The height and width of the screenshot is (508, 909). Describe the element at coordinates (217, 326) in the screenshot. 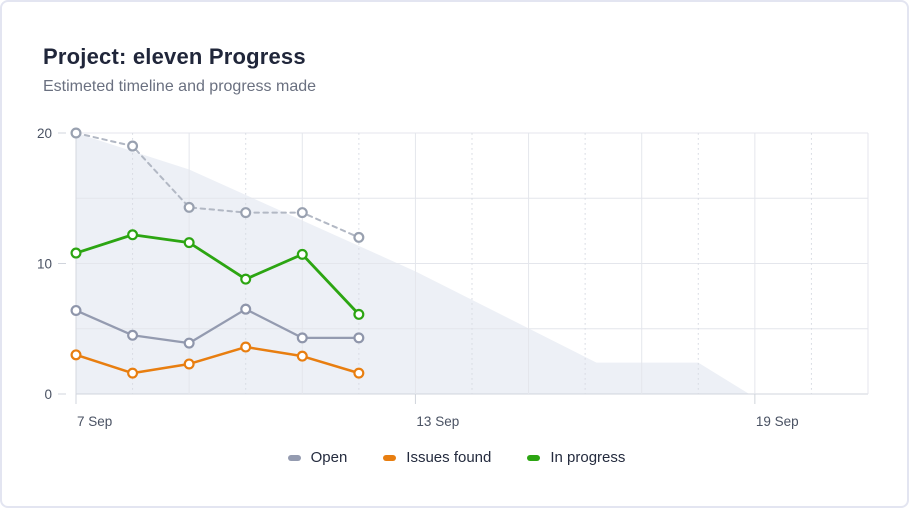

I see `series-line-open` at that location.